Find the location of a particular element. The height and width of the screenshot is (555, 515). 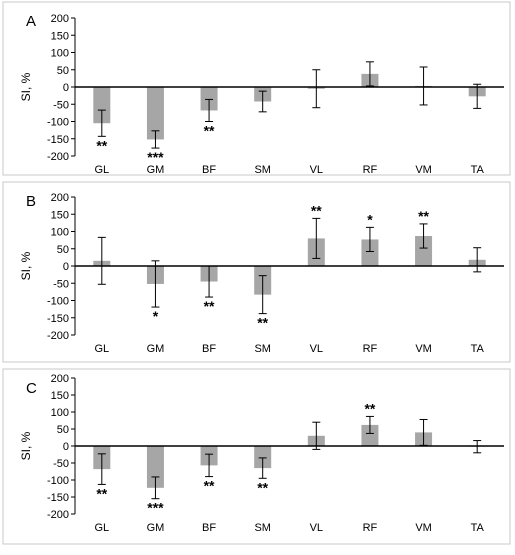

panel-a-y-tick-label: -200 is located at coordinates (58, 157).